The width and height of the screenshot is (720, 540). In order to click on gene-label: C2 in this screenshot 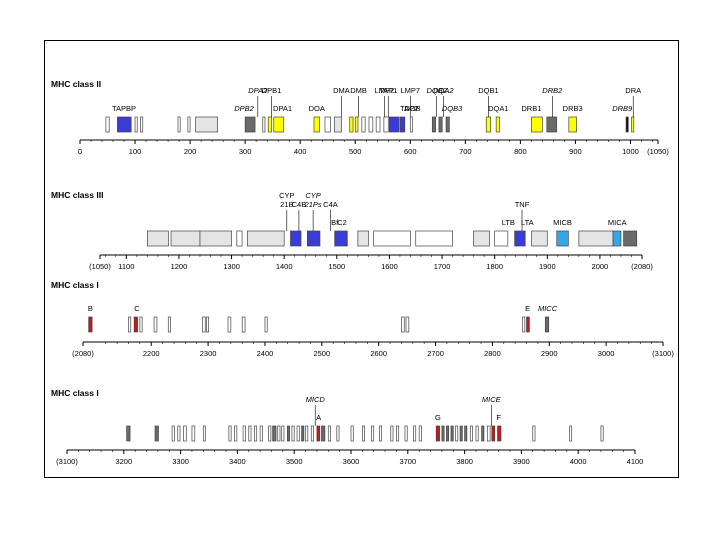, I will do `click(342, 222)`.